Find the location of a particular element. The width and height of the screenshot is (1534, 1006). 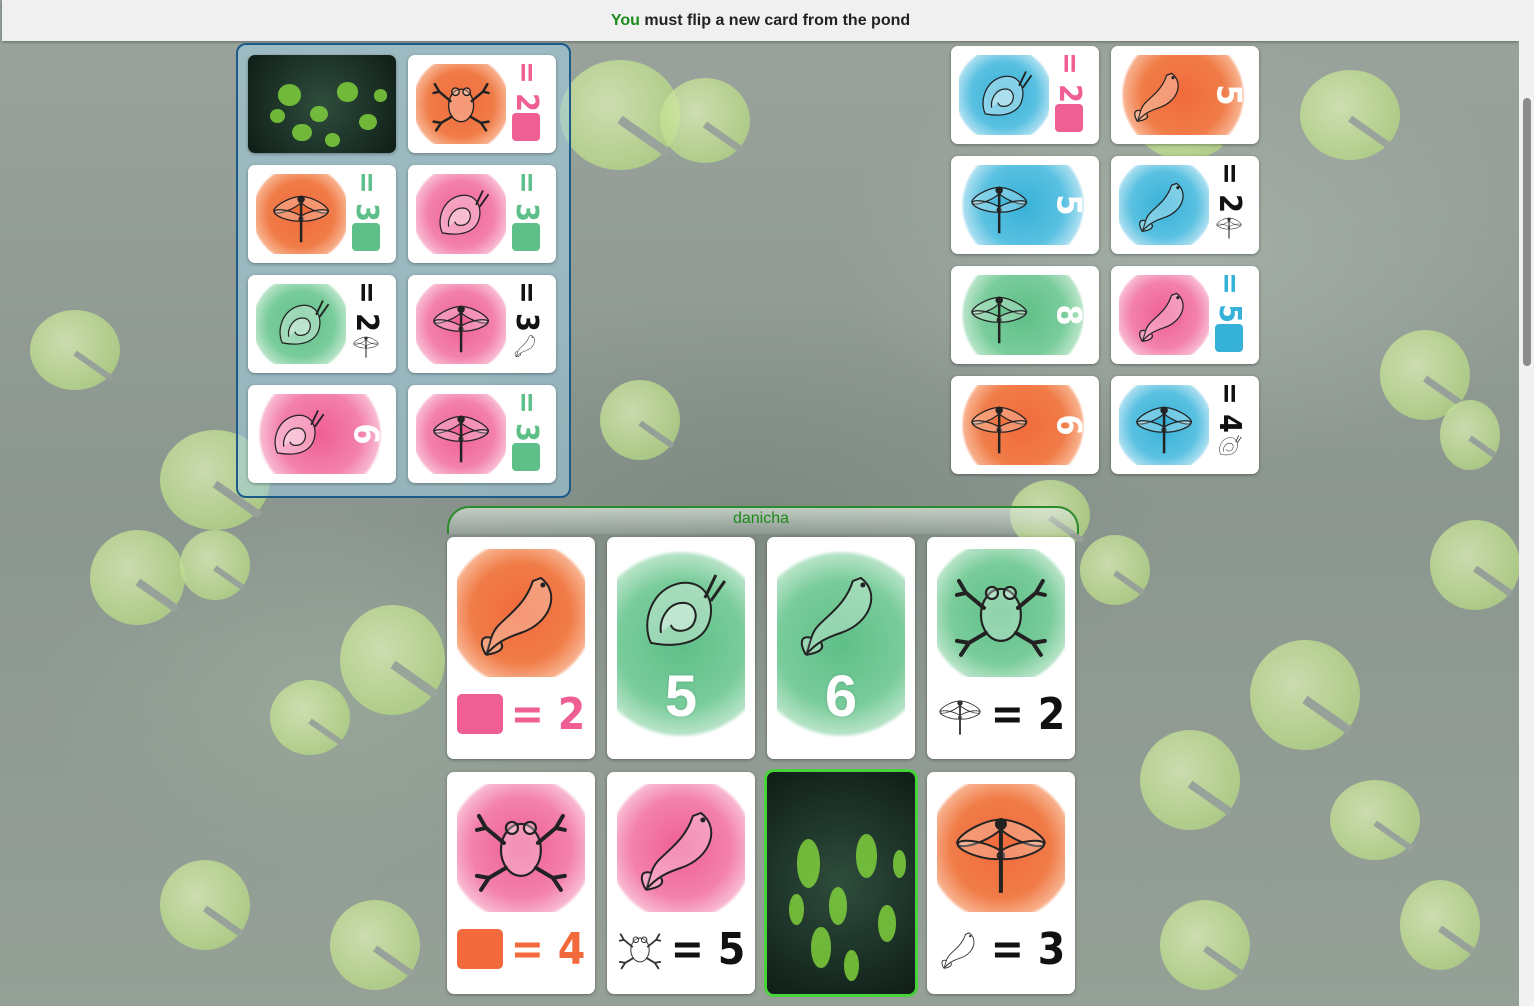

scrollbar-thumb is located at coordinates (1527, 232).